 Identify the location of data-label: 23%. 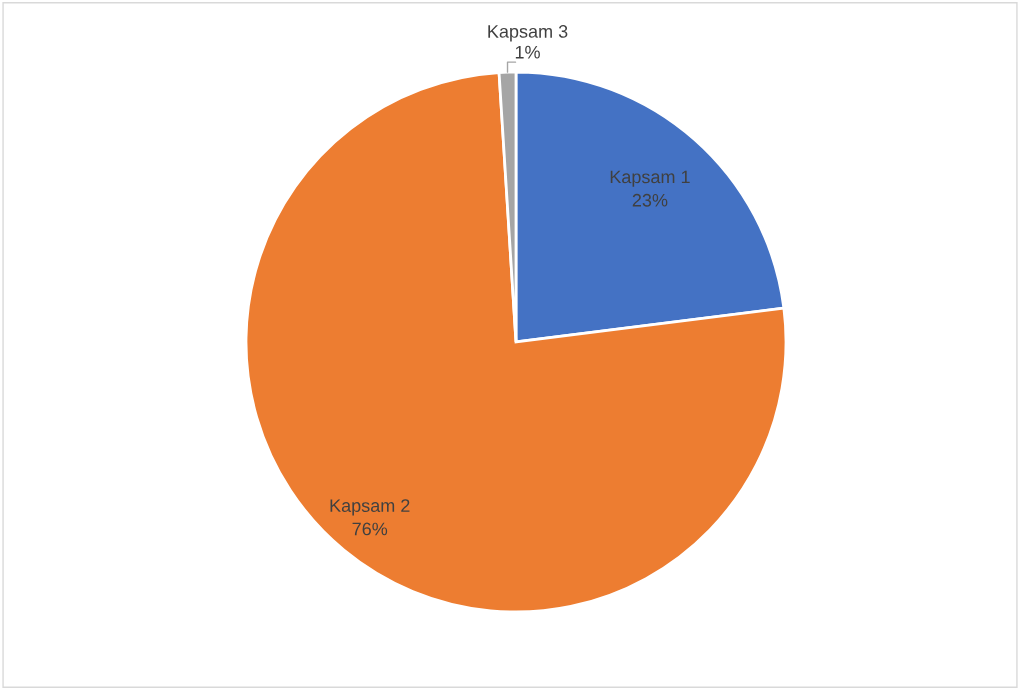
(650, 200).